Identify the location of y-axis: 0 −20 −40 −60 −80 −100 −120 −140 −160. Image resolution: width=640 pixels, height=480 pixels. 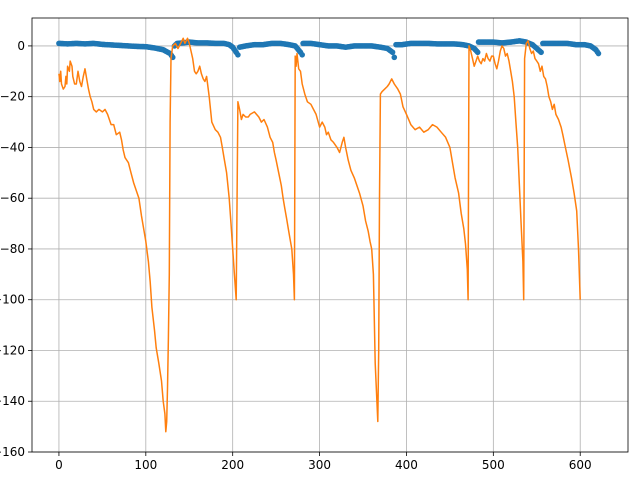
(16, 249).